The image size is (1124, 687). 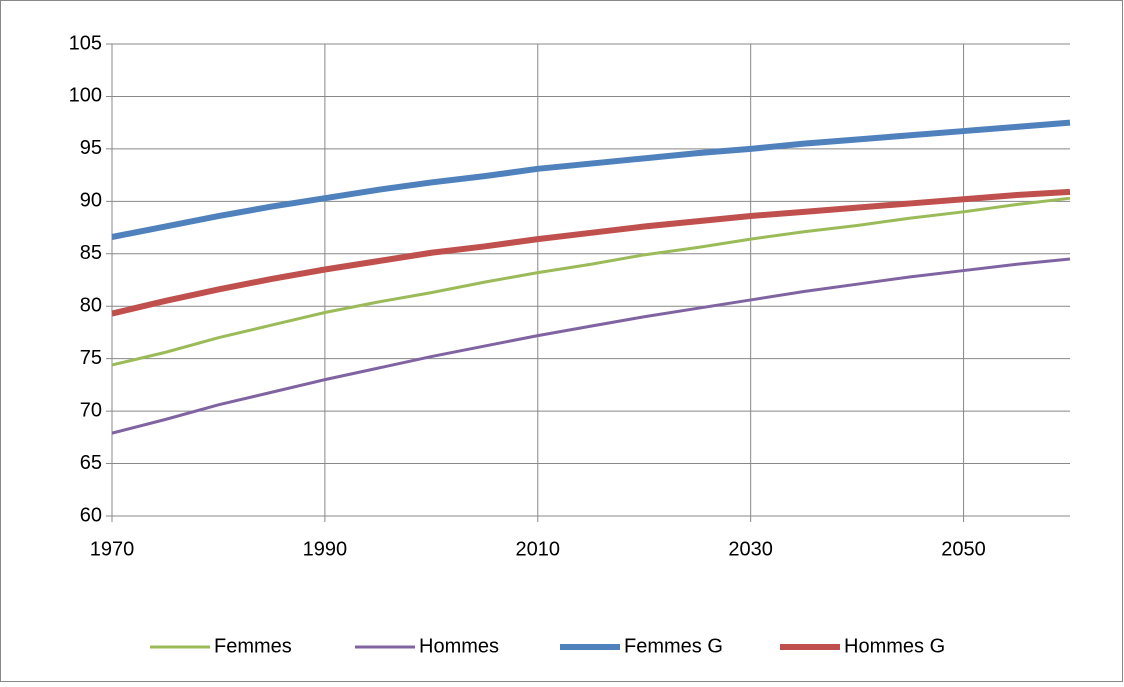 What do you see at coordinates (85, 43) in the screenshot?
I see `y-tick-label: 105` at bounding box center [85, 43].